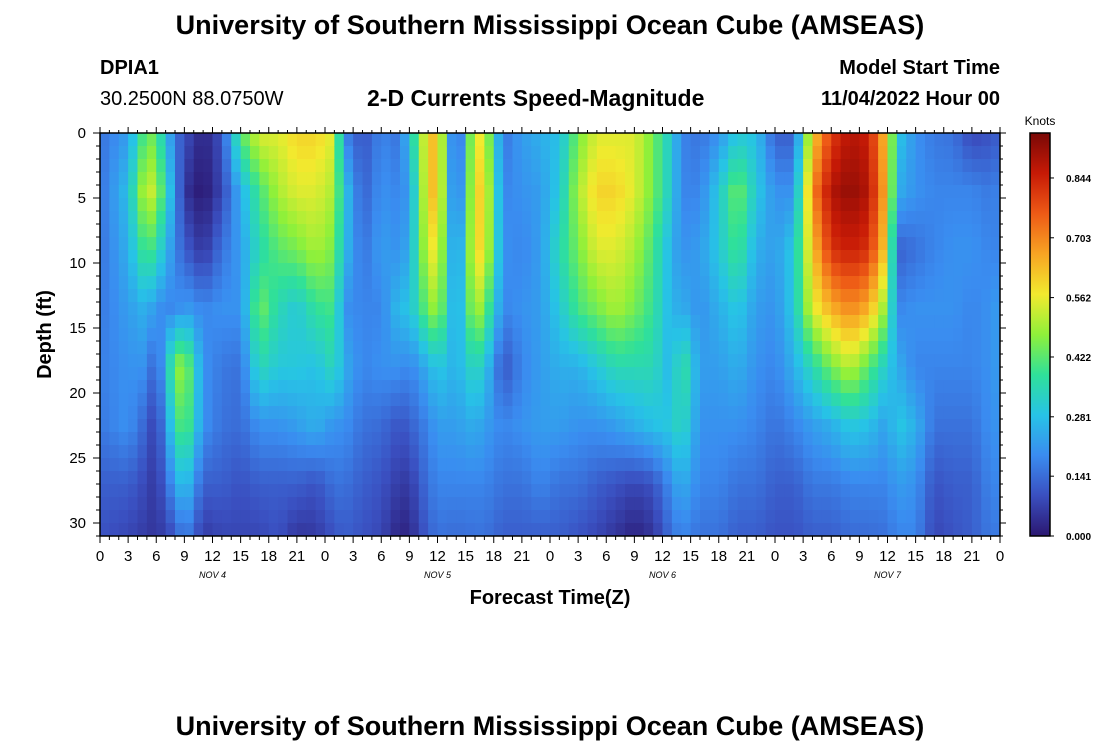  What do you see at coordinates (381, 556) in the screenshot?
I see `x-tick-label: 6` at bounding box center [381, 556].